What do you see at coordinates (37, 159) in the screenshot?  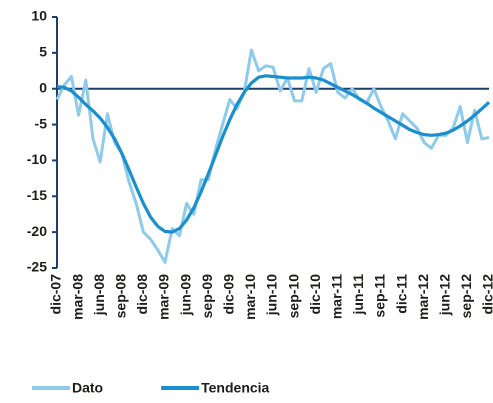 I see `y-tick-label: -10` at bounding box center [37, 159].